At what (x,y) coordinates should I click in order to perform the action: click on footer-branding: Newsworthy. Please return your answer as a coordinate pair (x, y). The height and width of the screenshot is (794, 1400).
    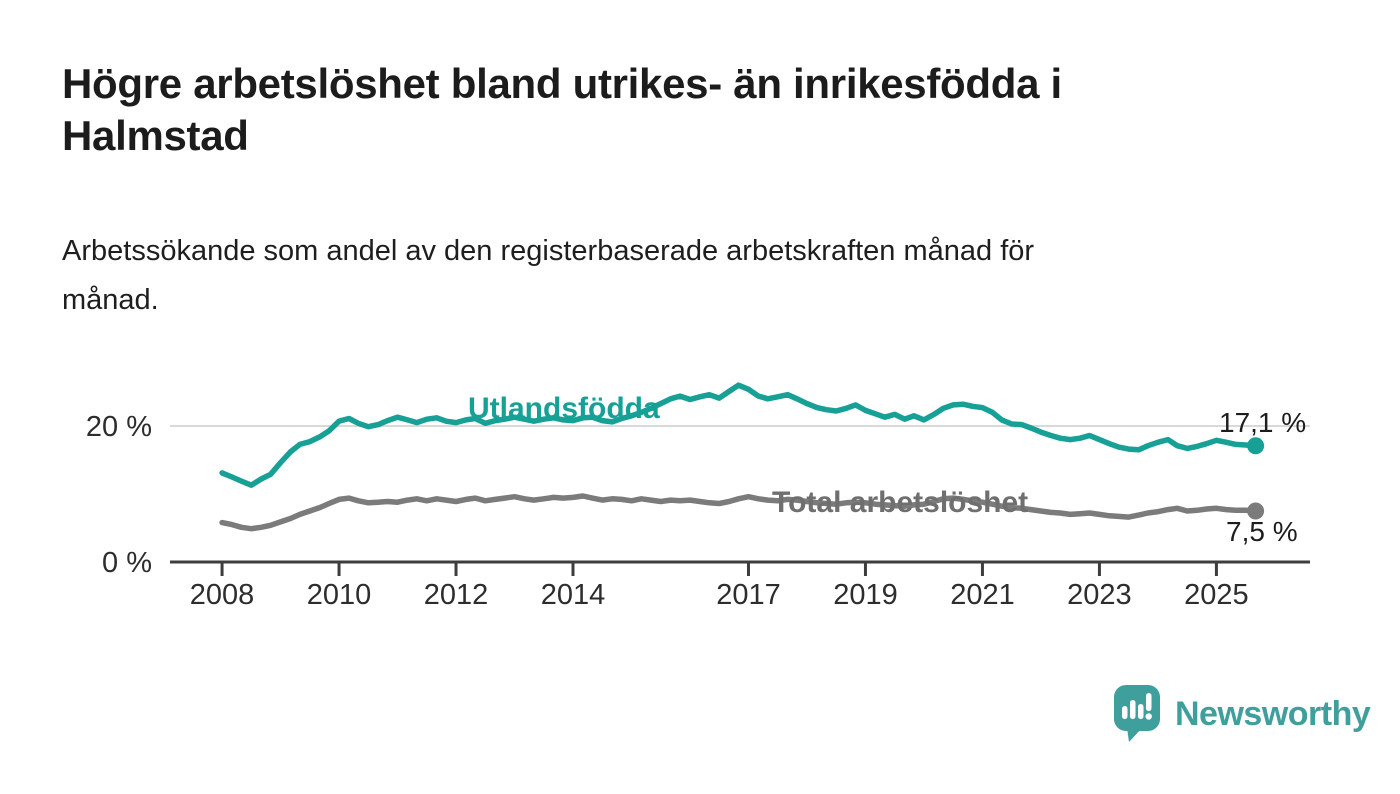
    Looking at the image, I should click on (1241, 714).